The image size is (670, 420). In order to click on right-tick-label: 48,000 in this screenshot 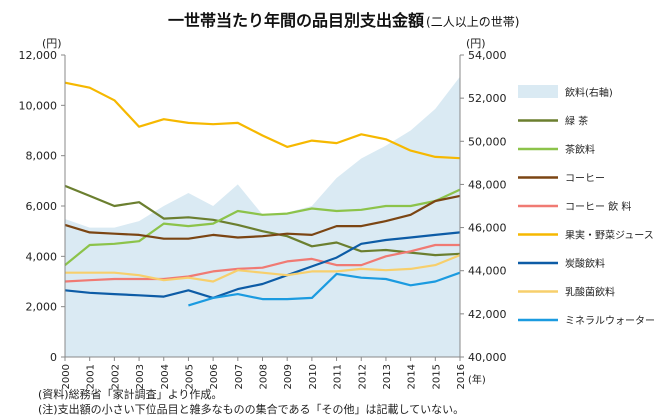, I will do `click(487, 184)`.